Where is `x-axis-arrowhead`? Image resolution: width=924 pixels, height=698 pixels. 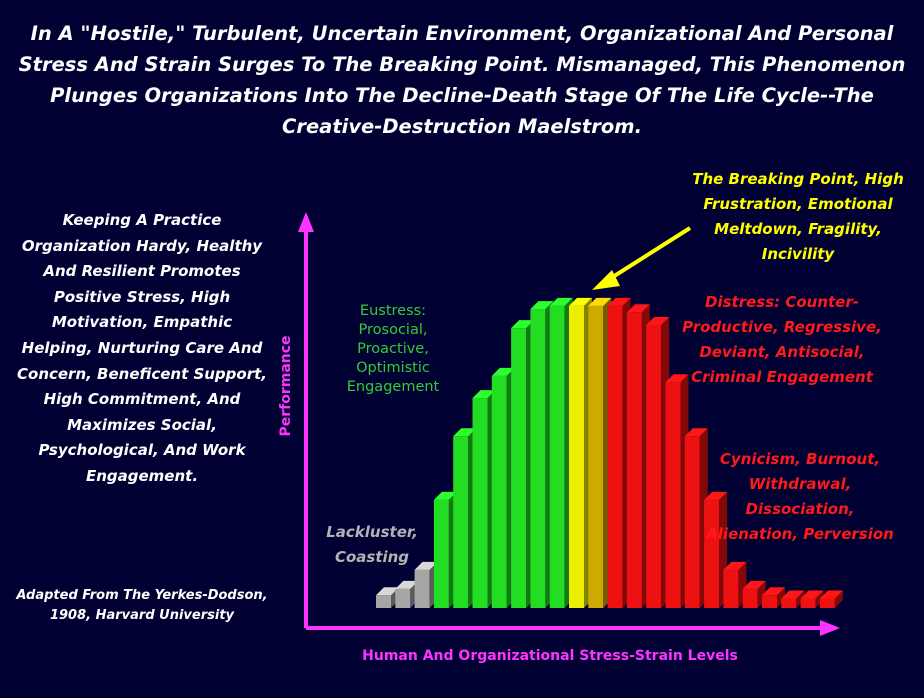 x-axis-arrowhead is located at coordinates (830, 628).